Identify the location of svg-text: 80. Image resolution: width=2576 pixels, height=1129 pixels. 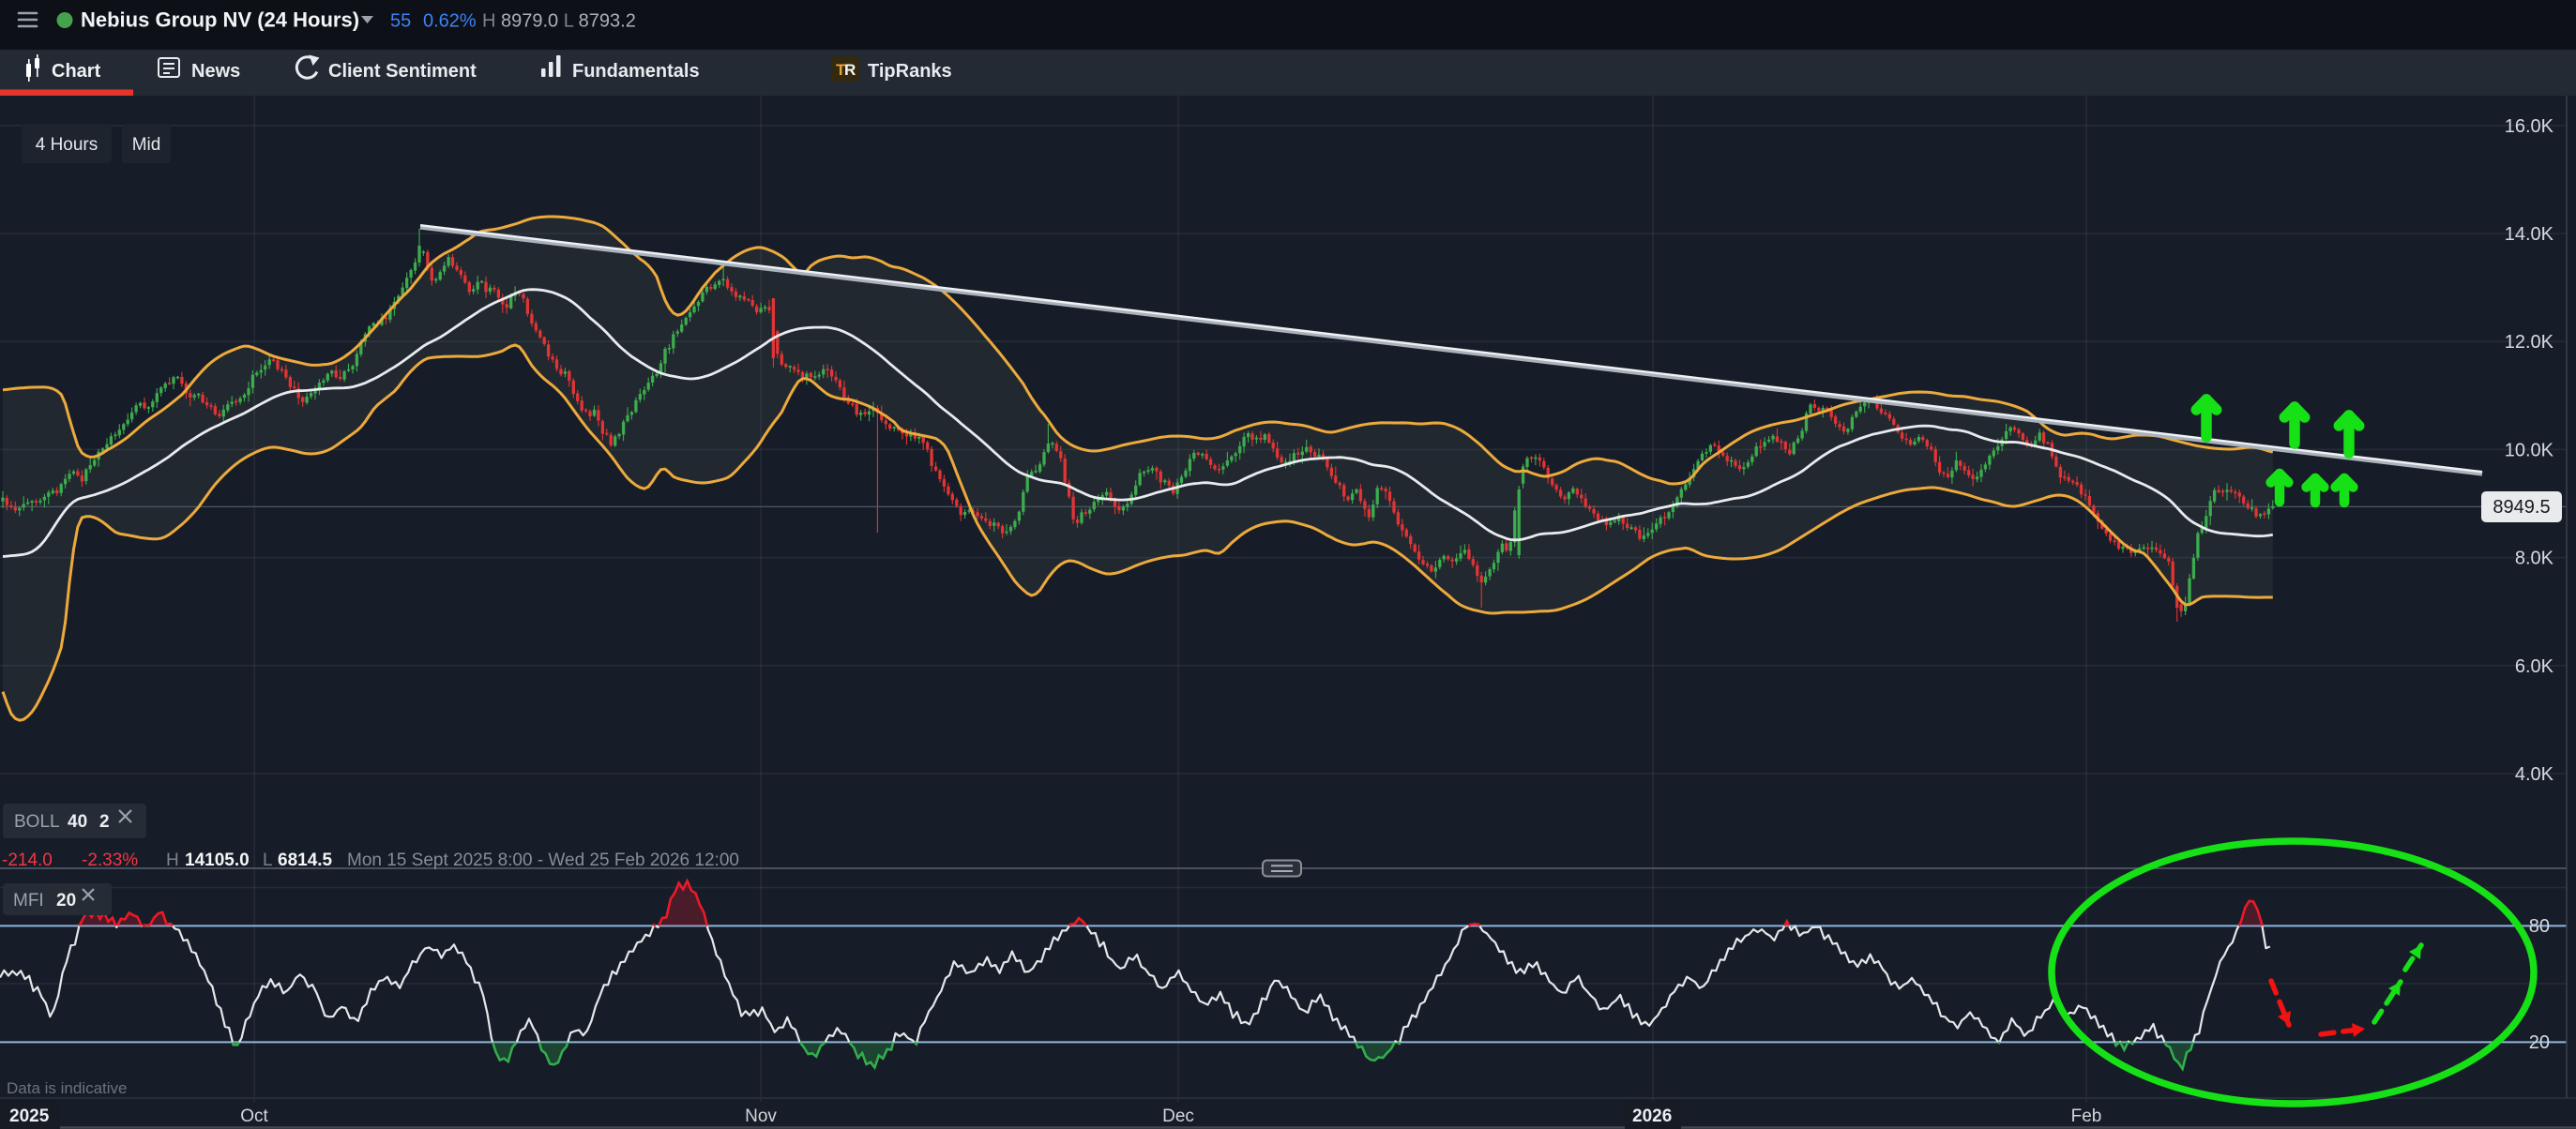
(2539, 927).